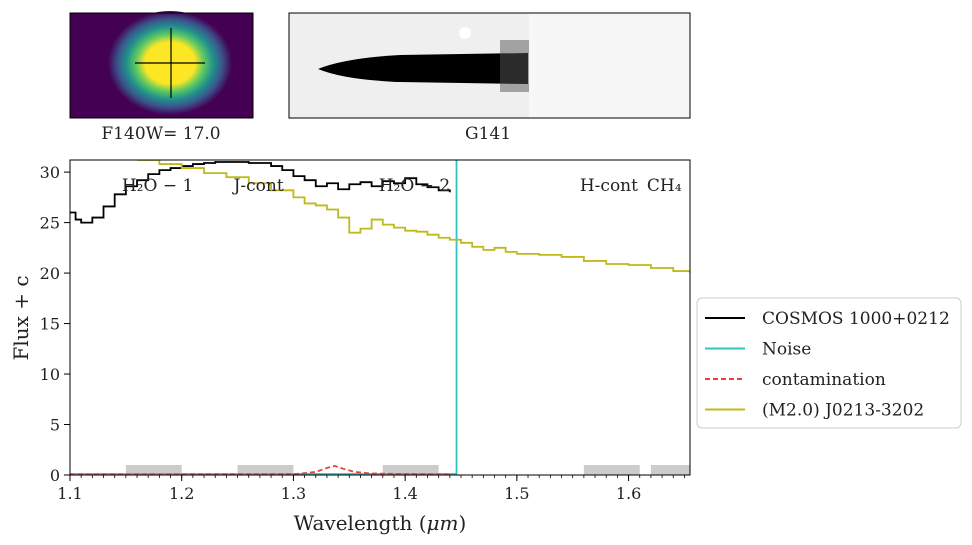  I want to click on legend-label-3: (M2.0) J0213-3202, so click(843, 411).